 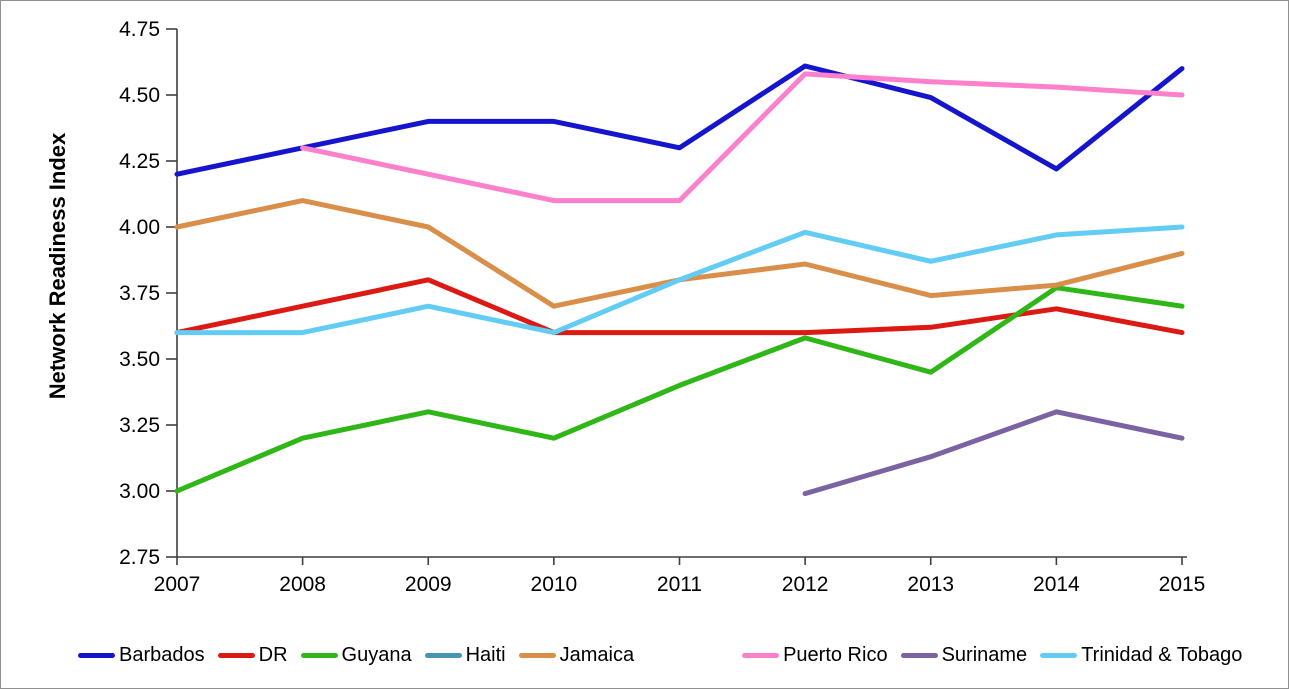 What do you see at coordinates (1056, 584) in the screenshot?
I see `x-axis-tick-label: 2014` at bounding box center [1056, 584].